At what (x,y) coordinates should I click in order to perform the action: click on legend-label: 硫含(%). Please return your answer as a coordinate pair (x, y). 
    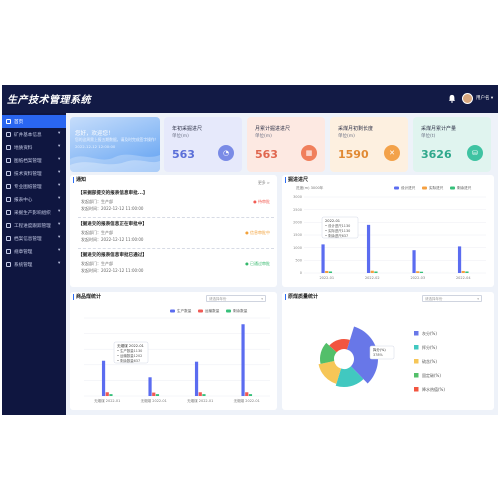
    Looking at the image, I should click on (429, 361).